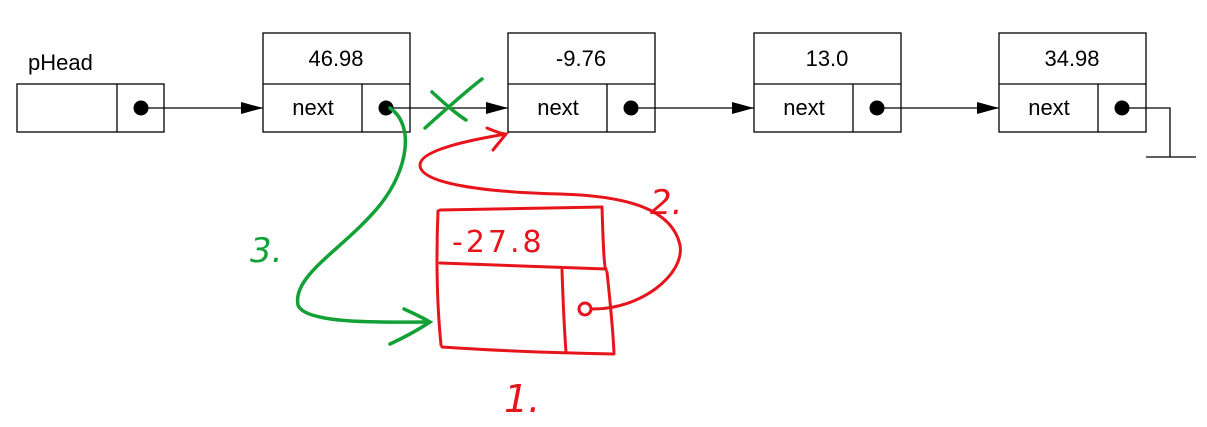  I want to click on node-value: 46.98, so click(335, 58).